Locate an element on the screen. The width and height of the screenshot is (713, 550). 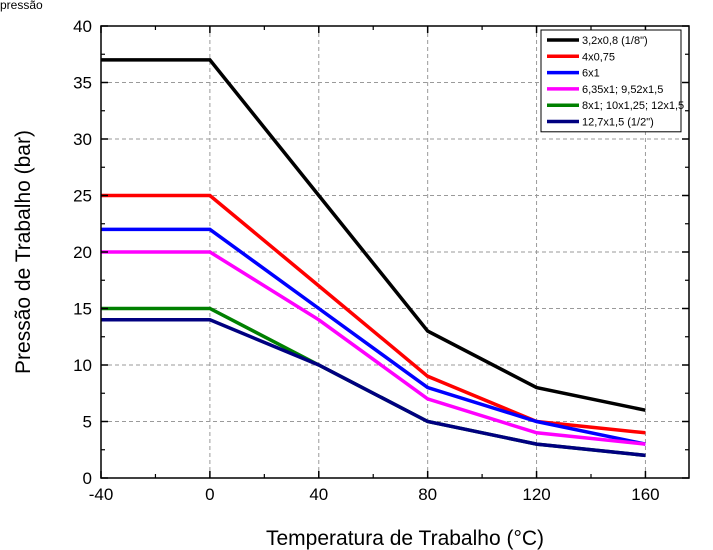
y-tick-label: 20 is located at coordinates (82, 252).